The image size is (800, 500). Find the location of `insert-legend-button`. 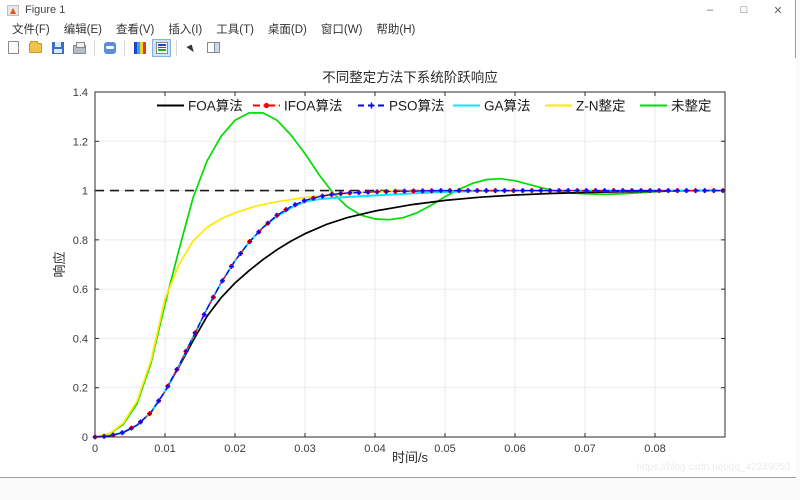

insert-legend-button is located at coordinates (161, 47).